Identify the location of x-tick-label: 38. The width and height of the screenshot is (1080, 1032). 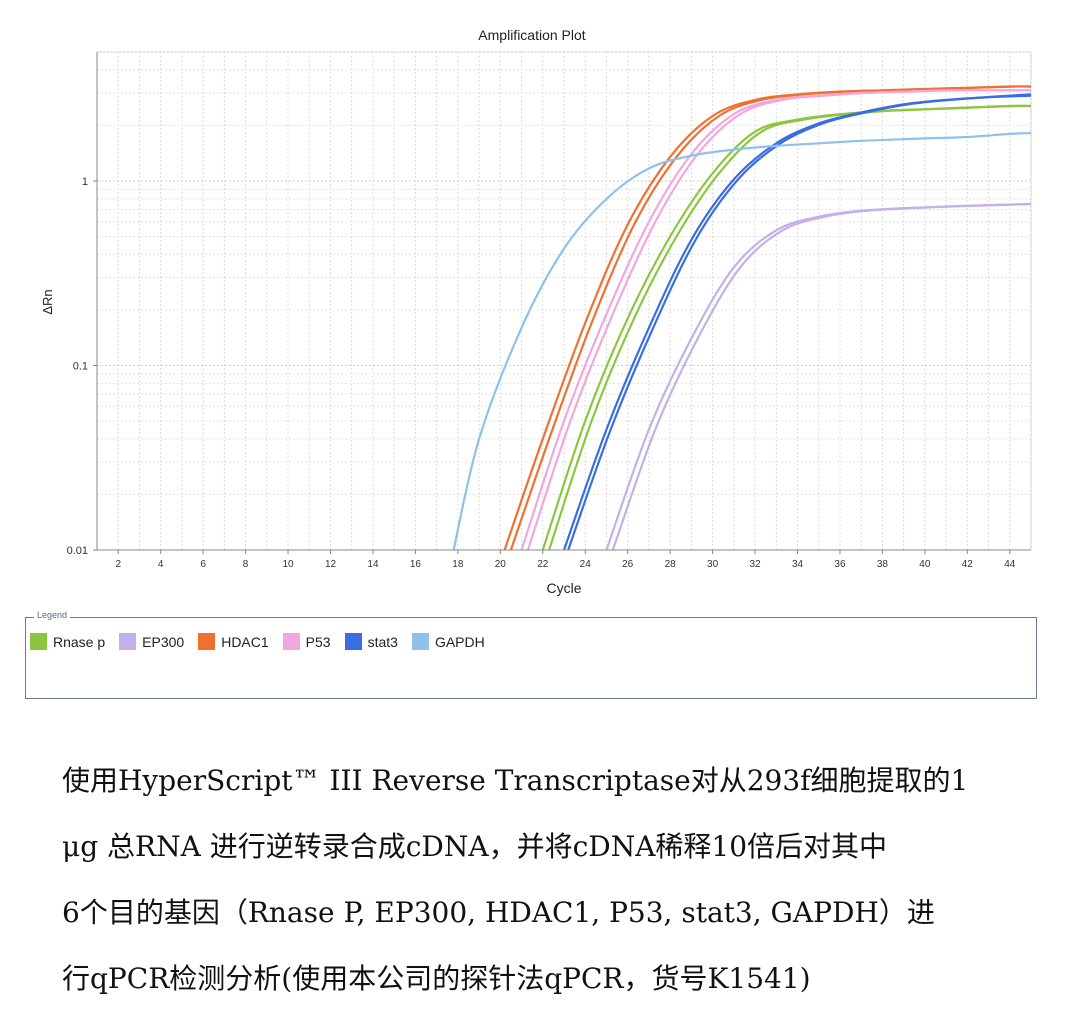
(883, 564).